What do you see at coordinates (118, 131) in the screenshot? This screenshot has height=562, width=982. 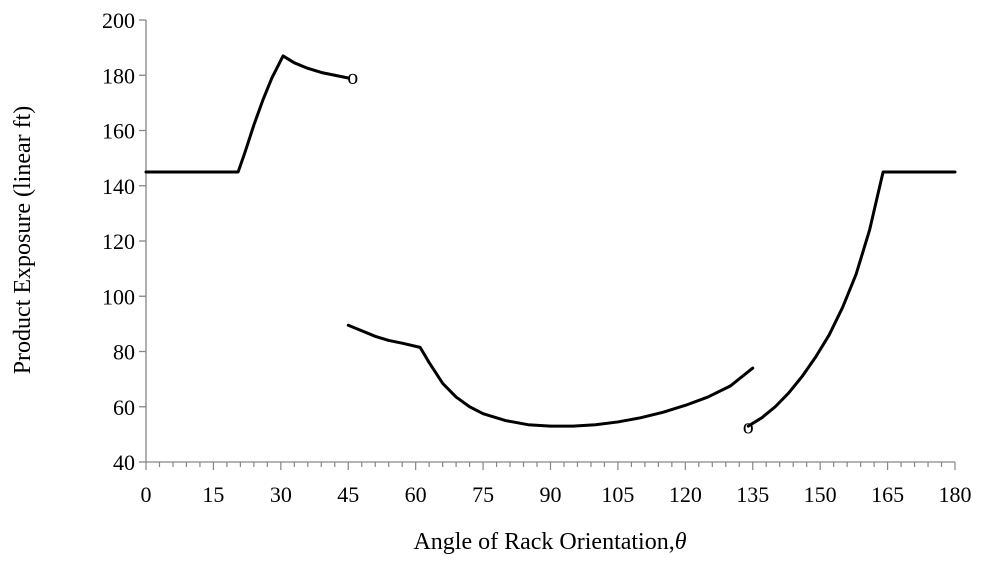 I see `y-tick-label: 160` at bounding box center [118, 131].